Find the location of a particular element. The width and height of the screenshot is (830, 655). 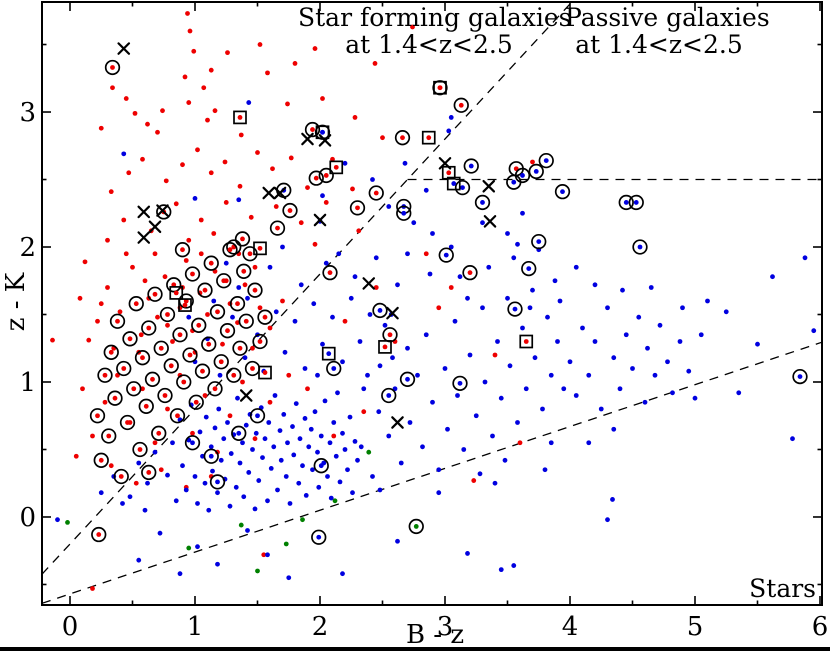

tick-label: 4 is located at coordinates (570, 627).